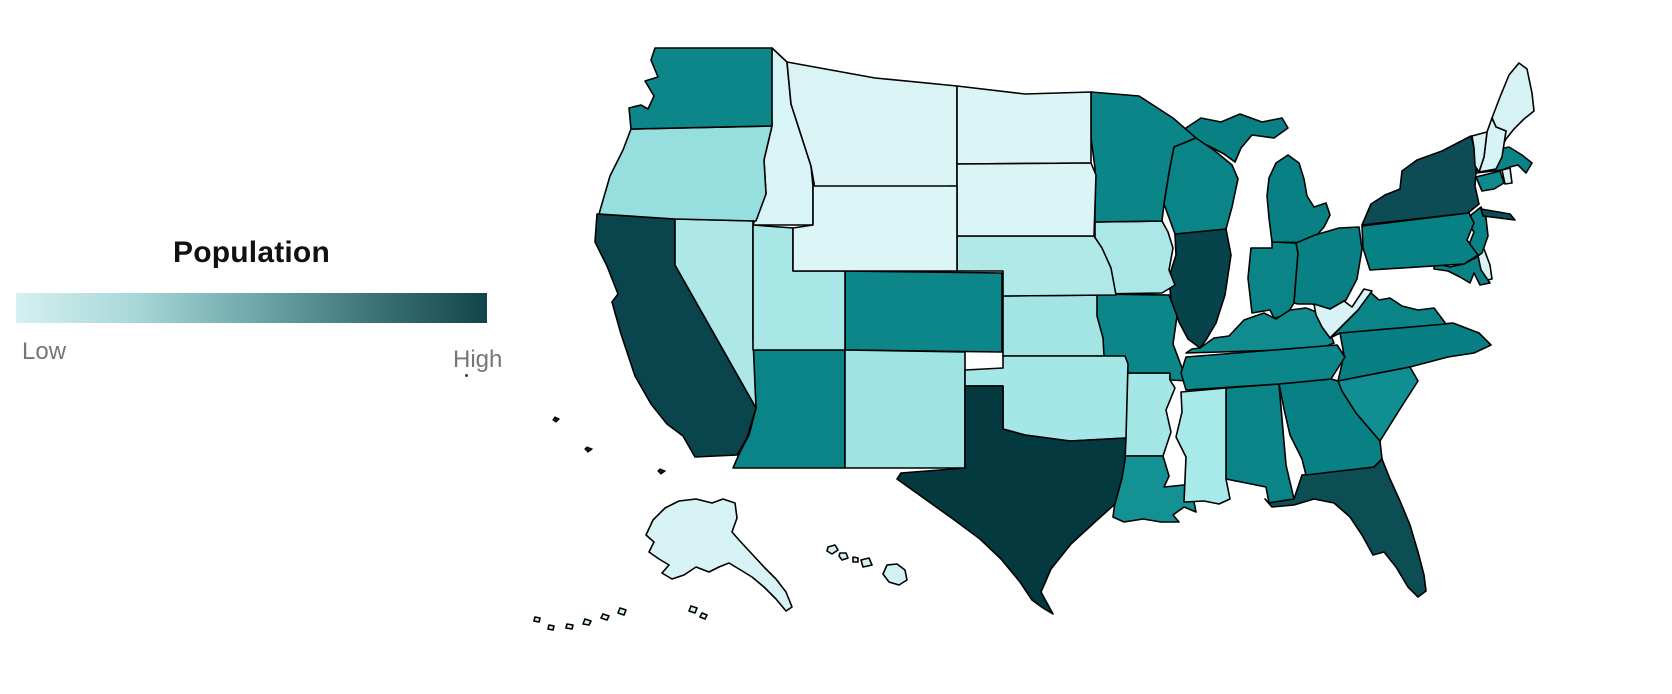  Describe the element at coordinates (663, 564) in the screenshot. I see `state-ak: Alaska` at that location.